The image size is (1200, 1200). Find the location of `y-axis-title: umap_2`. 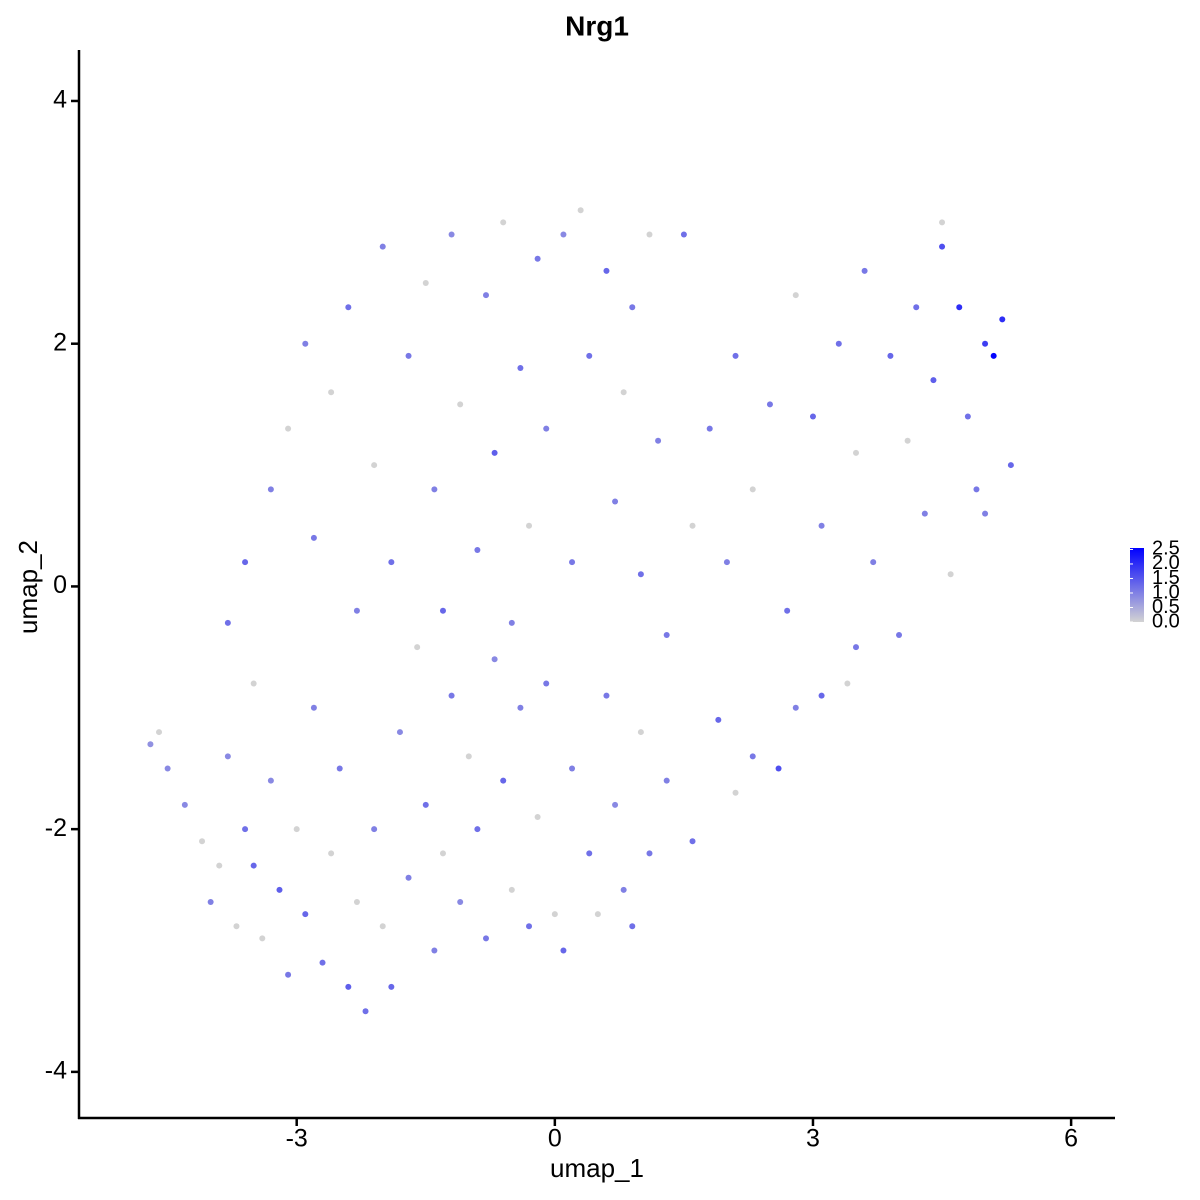

y-axis-title: umap_2 is located at coordinates (28, 587).